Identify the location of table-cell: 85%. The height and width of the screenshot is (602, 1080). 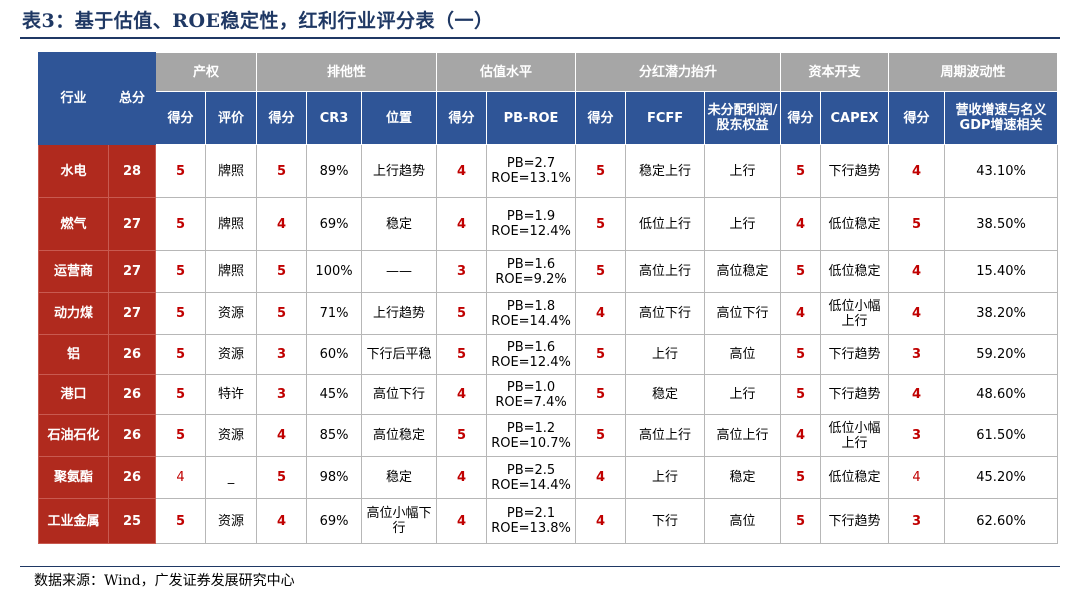
(334, 435).